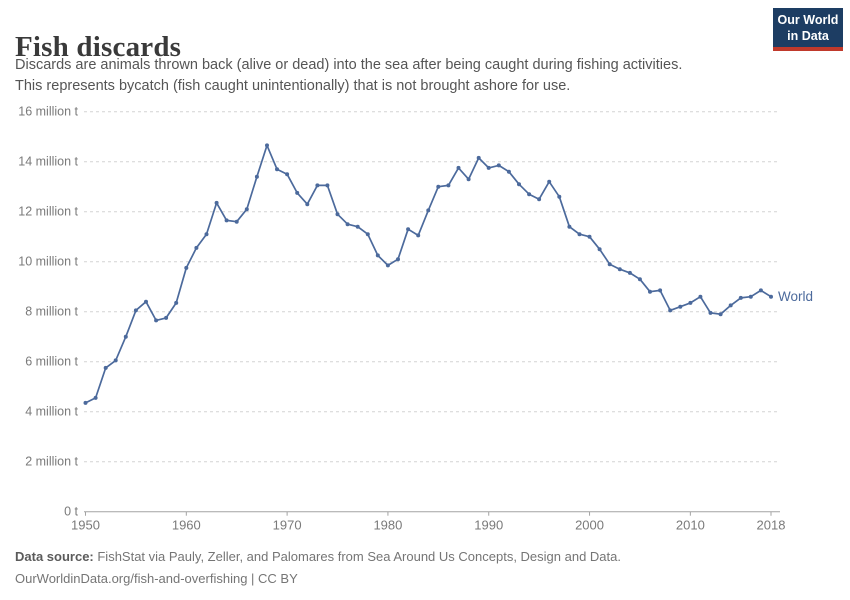  I want to click on world-series-label: World, so click(795, 296).